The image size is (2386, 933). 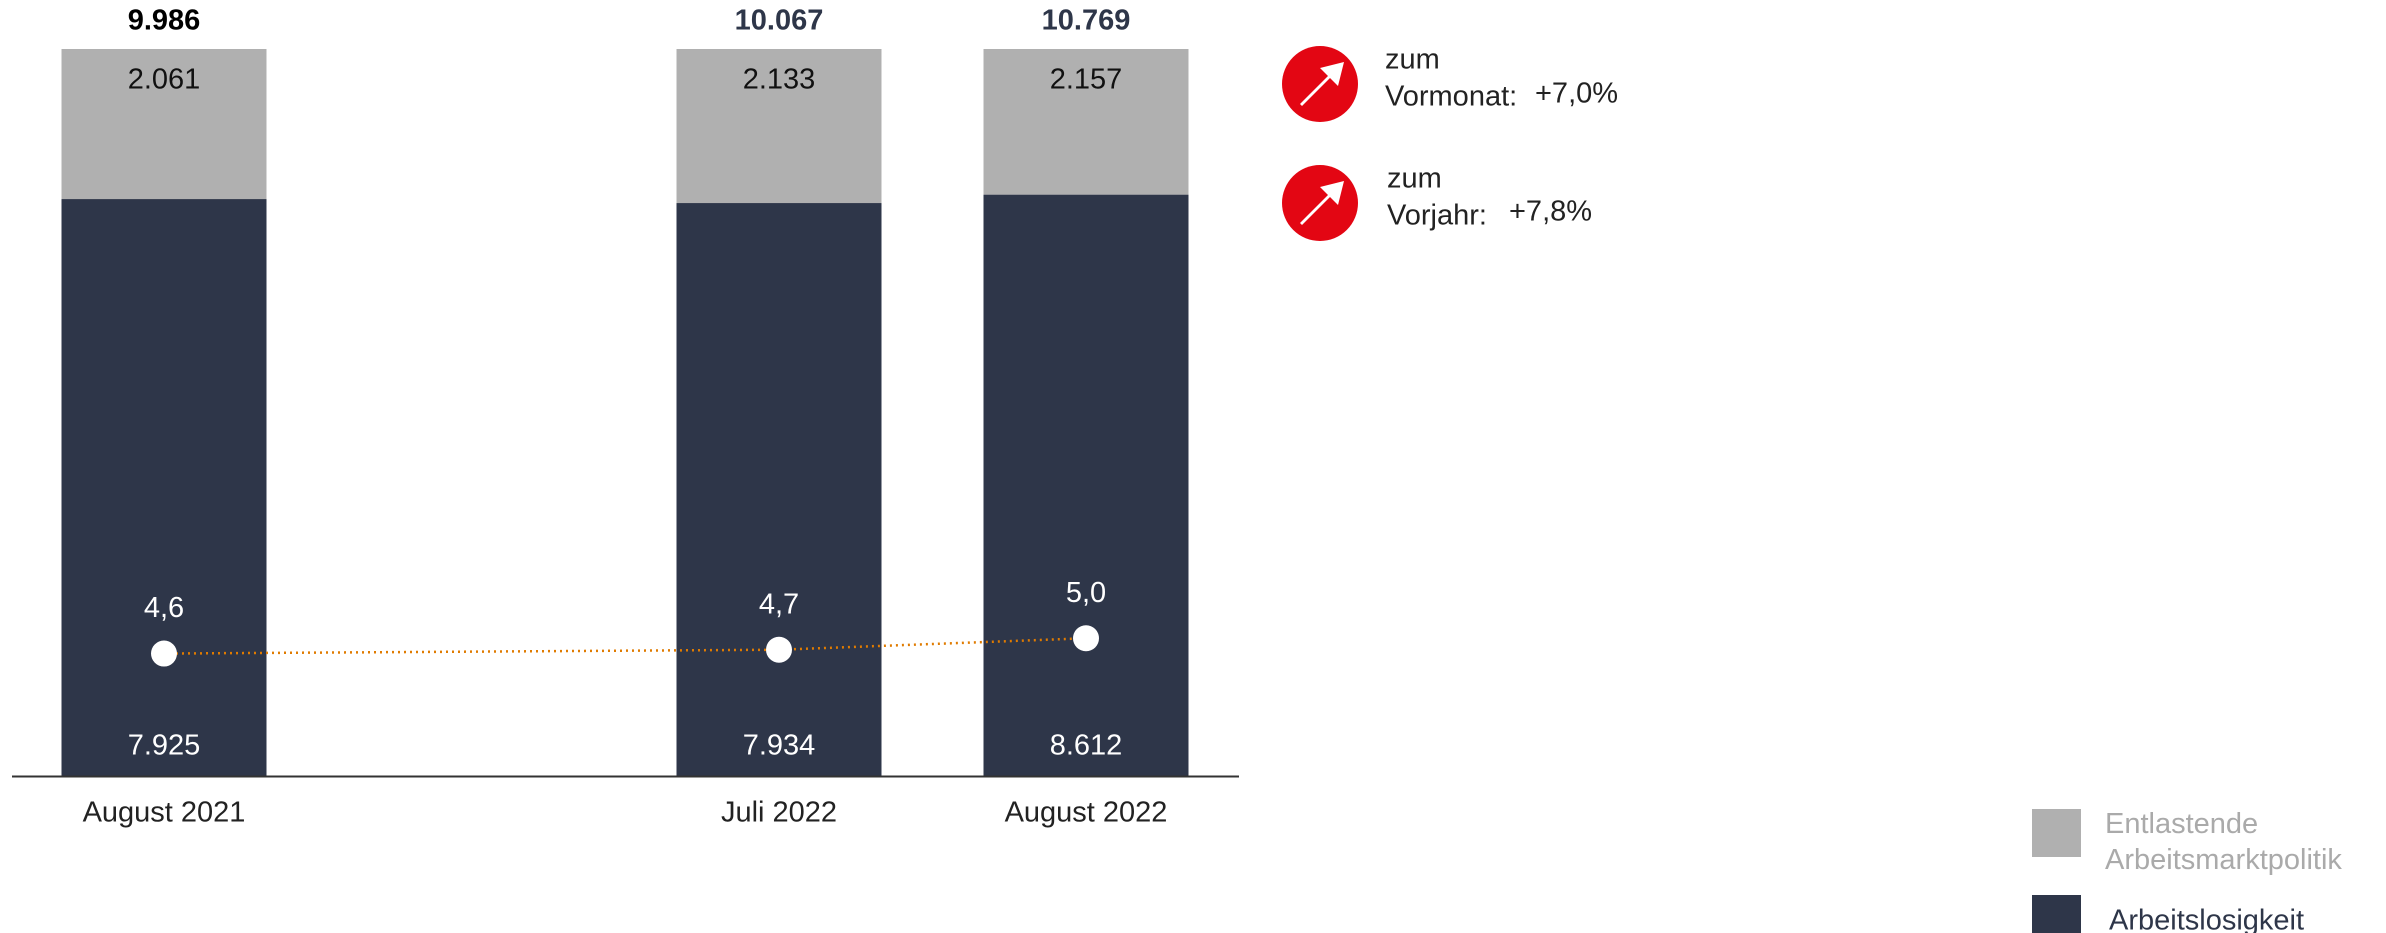 What do you see at coordinates (164, 80) in the screenshot?
I see `value-label: 2.061` at bounding box center [164, 80].